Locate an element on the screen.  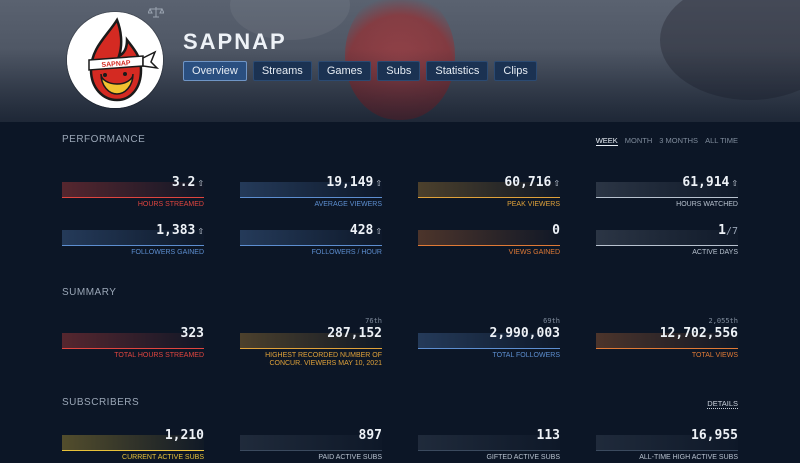
range-all-time: ALL TIME is located at coordinates (721, 140).